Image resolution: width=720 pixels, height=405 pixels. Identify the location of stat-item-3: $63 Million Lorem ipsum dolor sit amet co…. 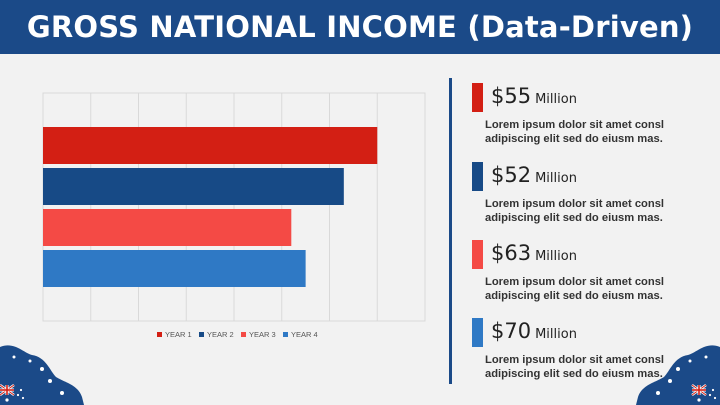
(592, 269).